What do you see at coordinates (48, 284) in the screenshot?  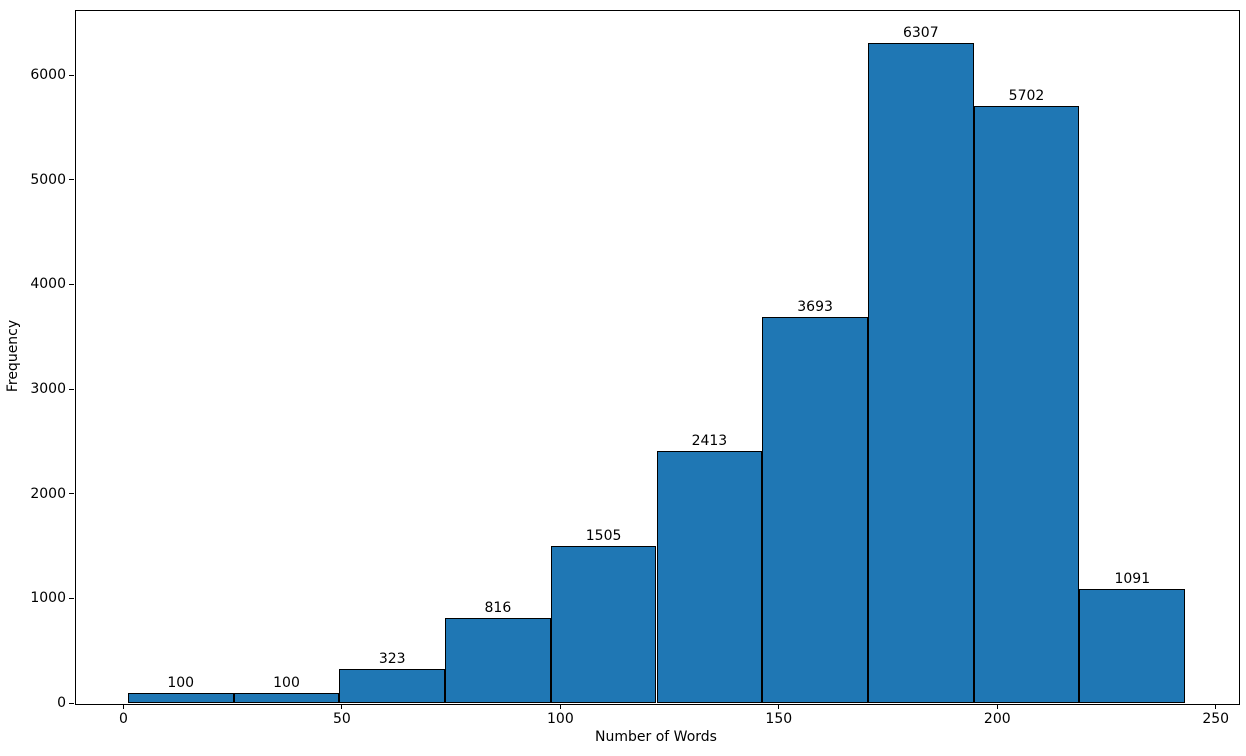 I see `y-tick-label: 4000` at bounding box center [48, 284].